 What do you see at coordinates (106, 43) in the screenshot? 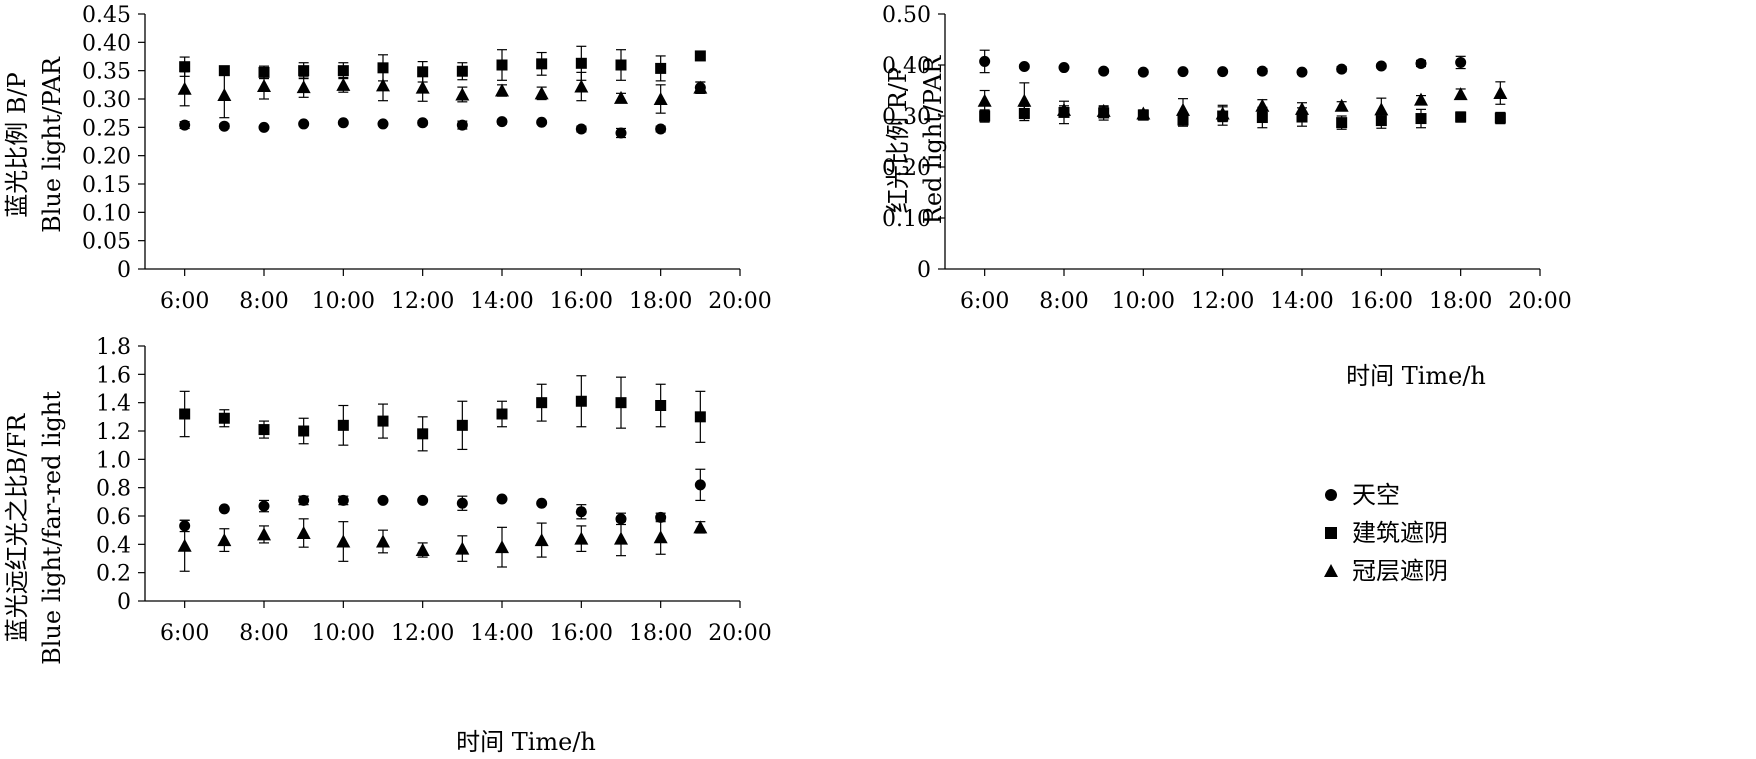
I see `y-tick-label: 0.40` at bounding box center [106, 43].